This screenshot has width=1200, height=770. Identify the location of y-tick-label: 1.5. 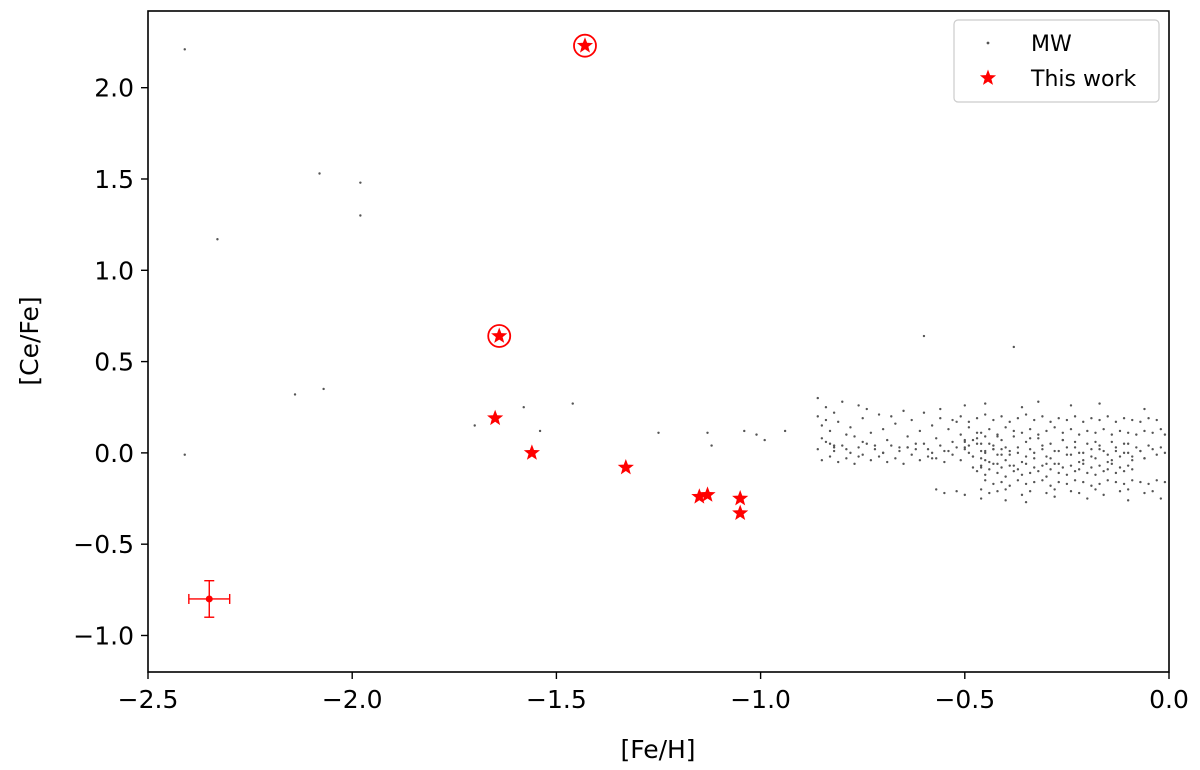
(114, 179).